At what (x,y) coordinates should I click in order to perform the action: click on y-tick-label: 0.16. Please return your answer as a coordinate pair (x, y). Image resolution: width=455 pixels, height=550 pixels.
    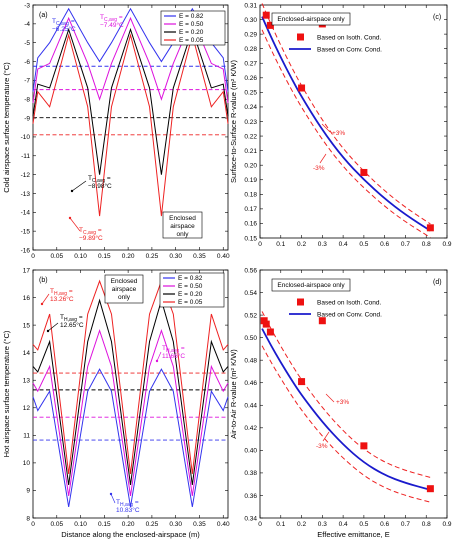
    Looking at the image, I should click on (250, 224).